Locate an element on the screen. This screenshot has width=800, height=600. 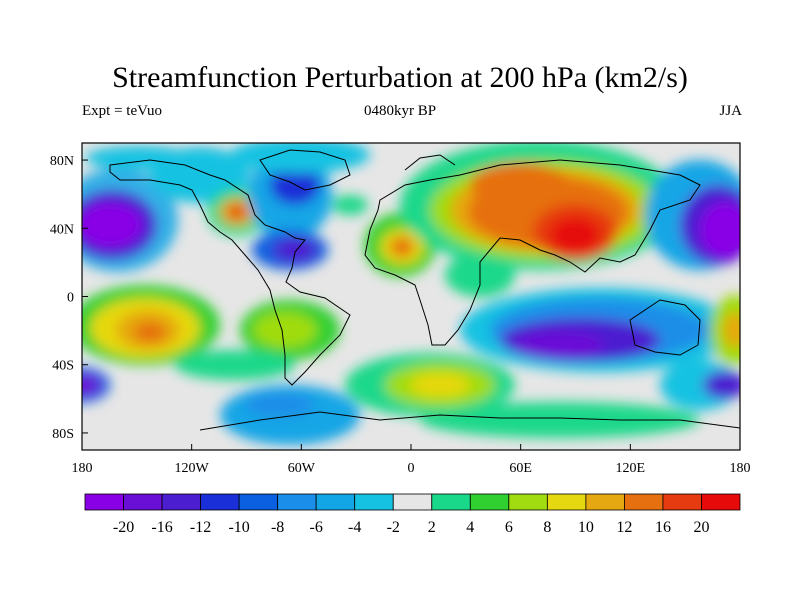
colorbar-label: -8 is located at coordinates (277, 527).